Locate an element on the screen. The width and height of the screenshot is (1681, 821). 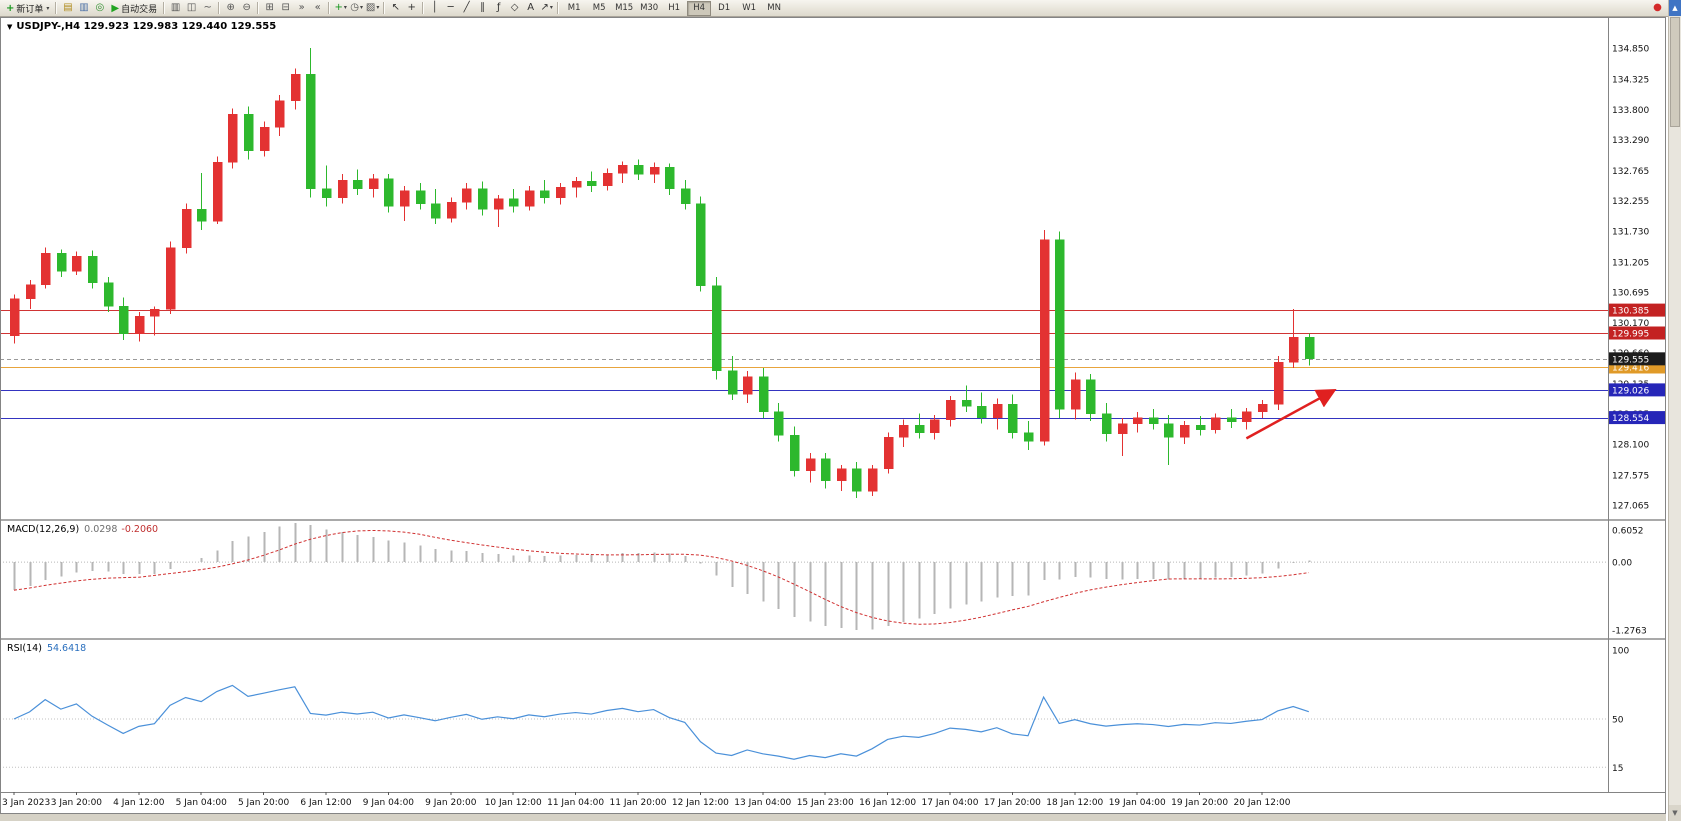
timeframe-button-m30: M30 is located at coordinates (649, 8).